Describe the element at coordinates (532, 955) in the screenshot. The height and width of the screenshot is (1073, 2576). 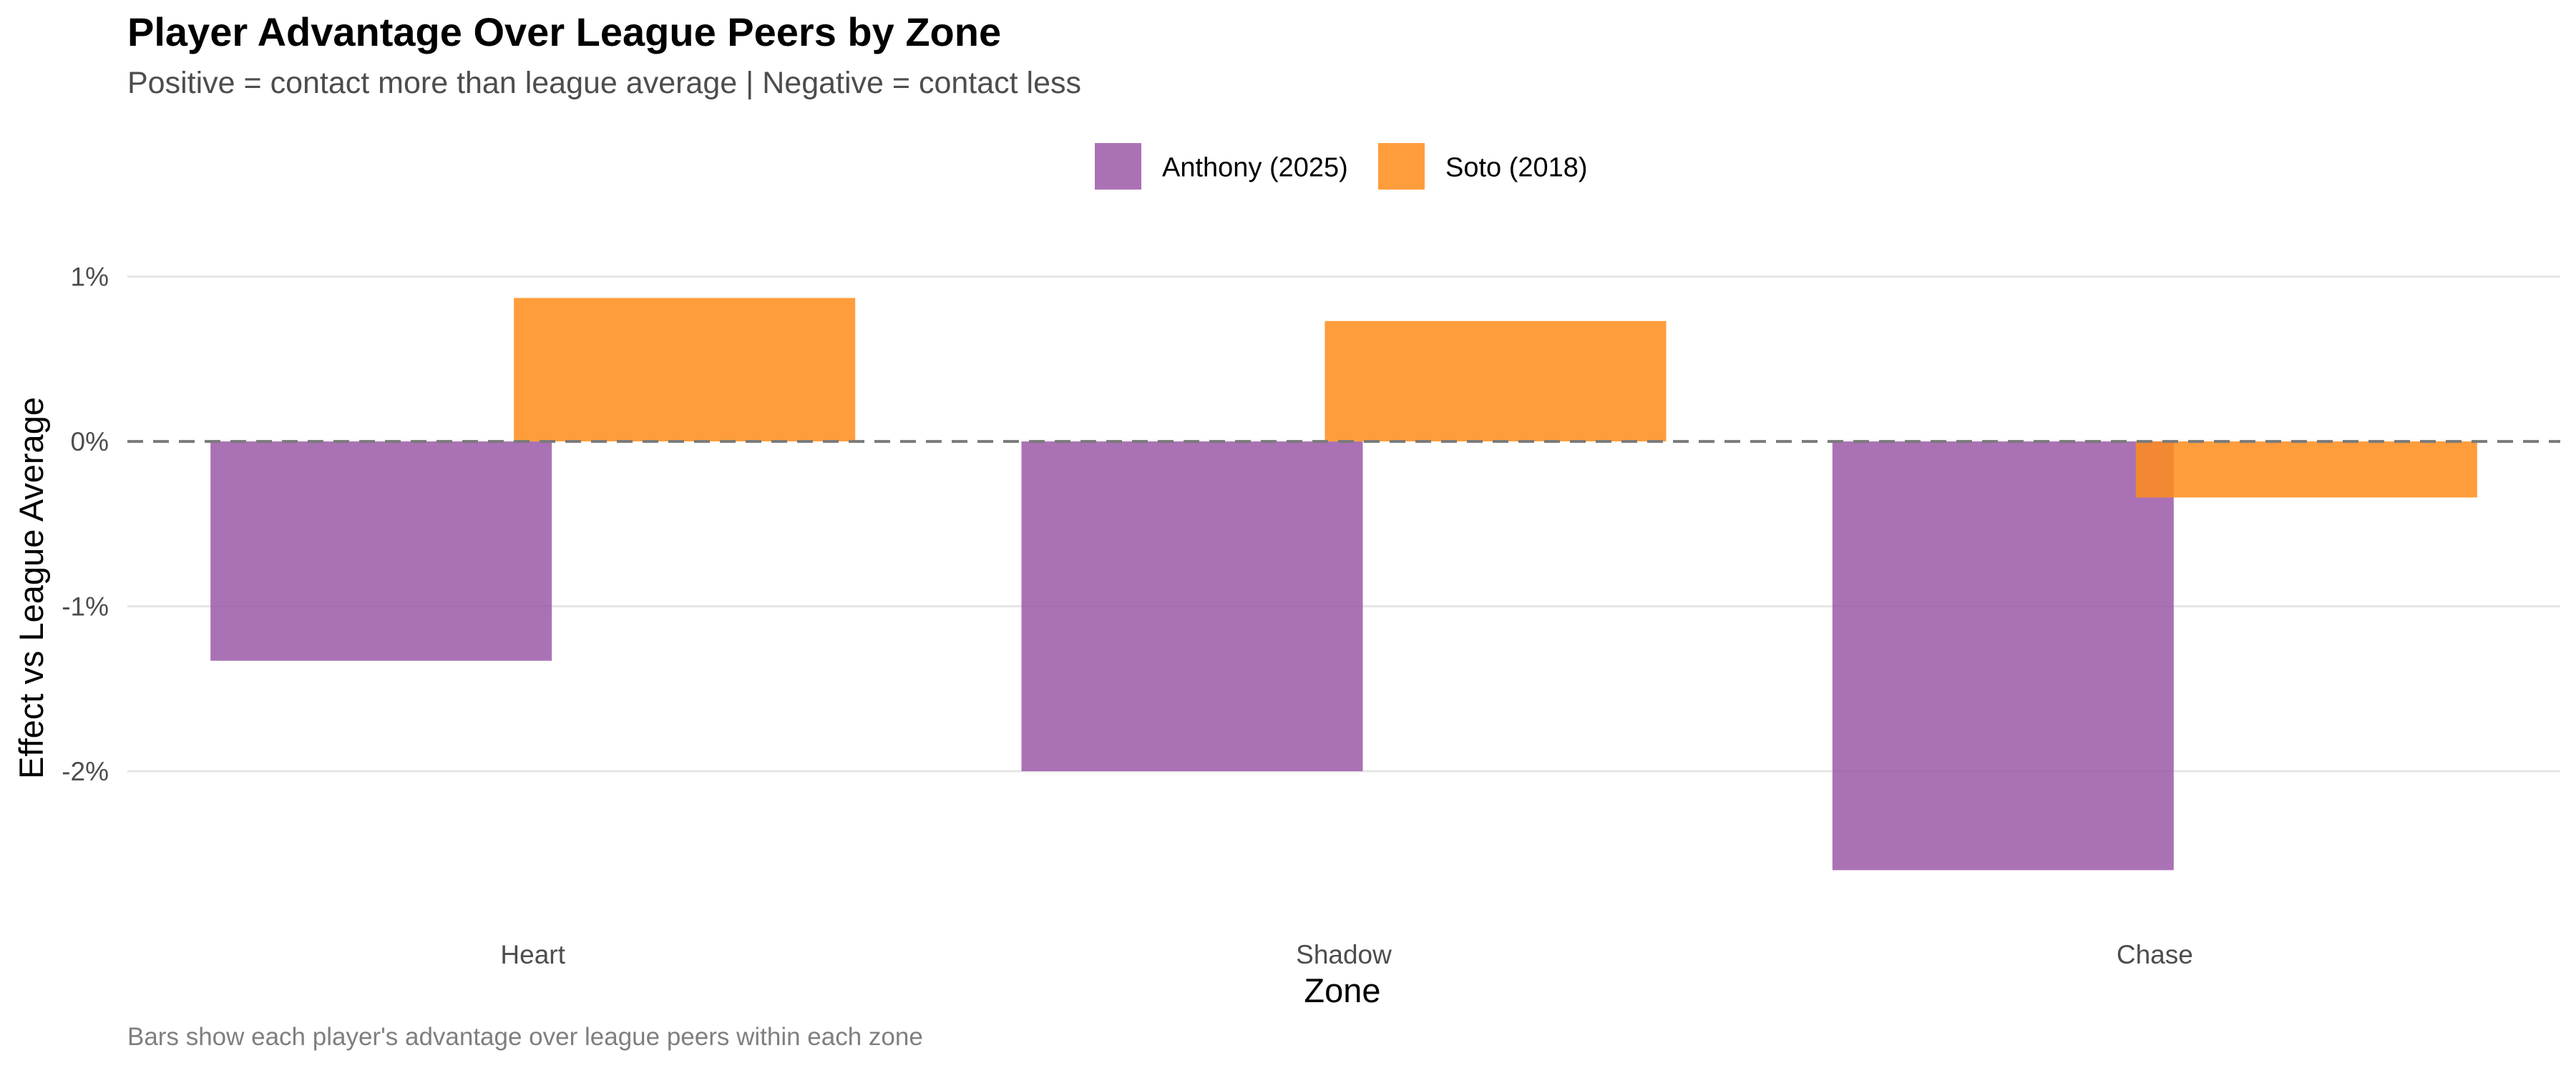
I see `x-tick-label: Heart` at that location.